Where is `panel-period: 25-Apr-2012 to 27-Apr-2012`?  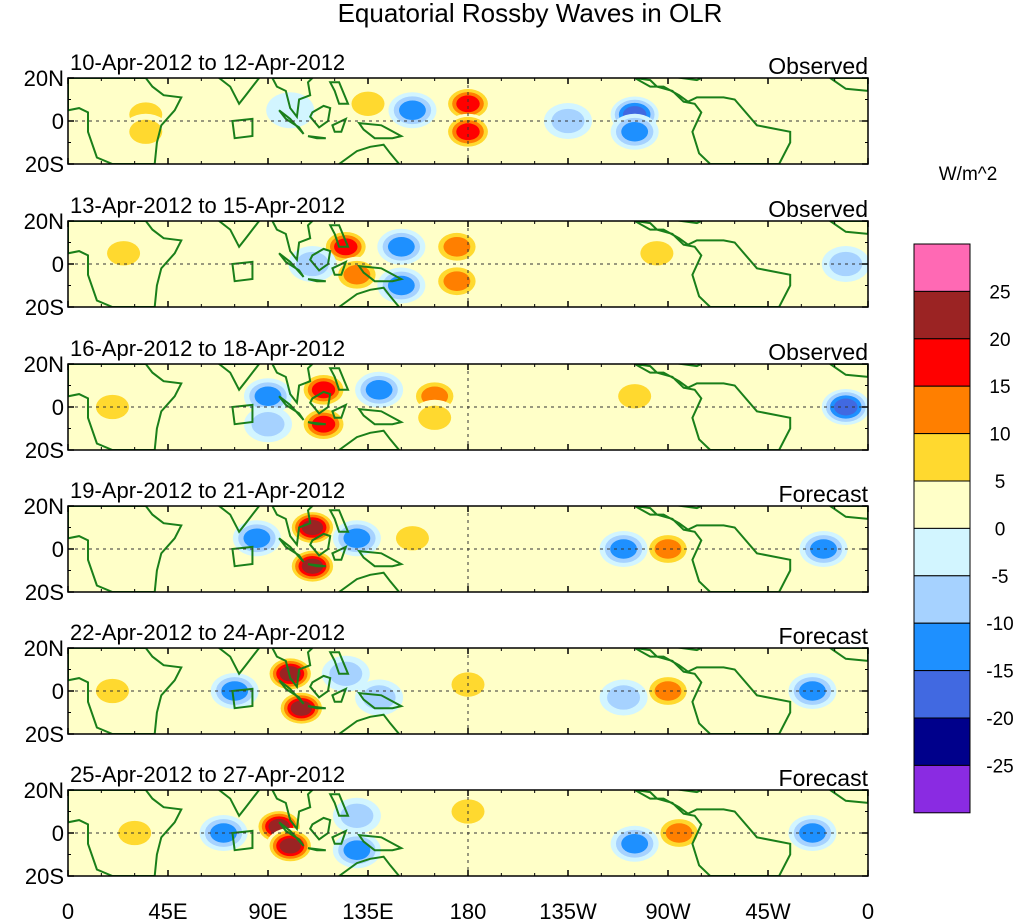 panel-period: 25-Apr-2012 to 27-Apr-2012 is located at coordinates (207, 774).